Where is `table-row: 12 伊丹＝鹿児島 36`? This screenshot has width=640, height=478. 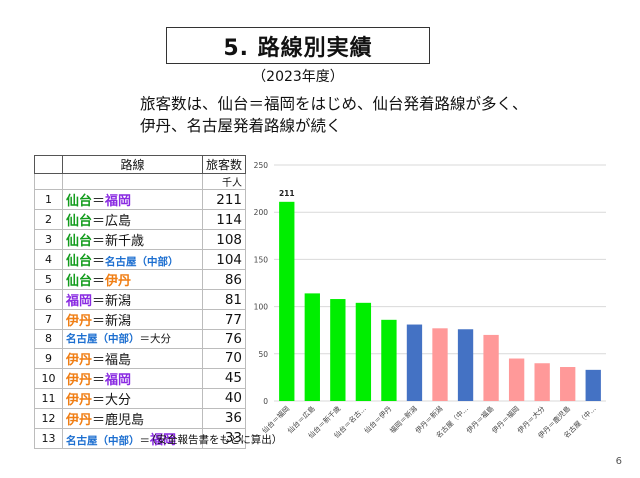 table-row: 12 伊丹＝鹿児島 36 is located at coordinates (140, 418).